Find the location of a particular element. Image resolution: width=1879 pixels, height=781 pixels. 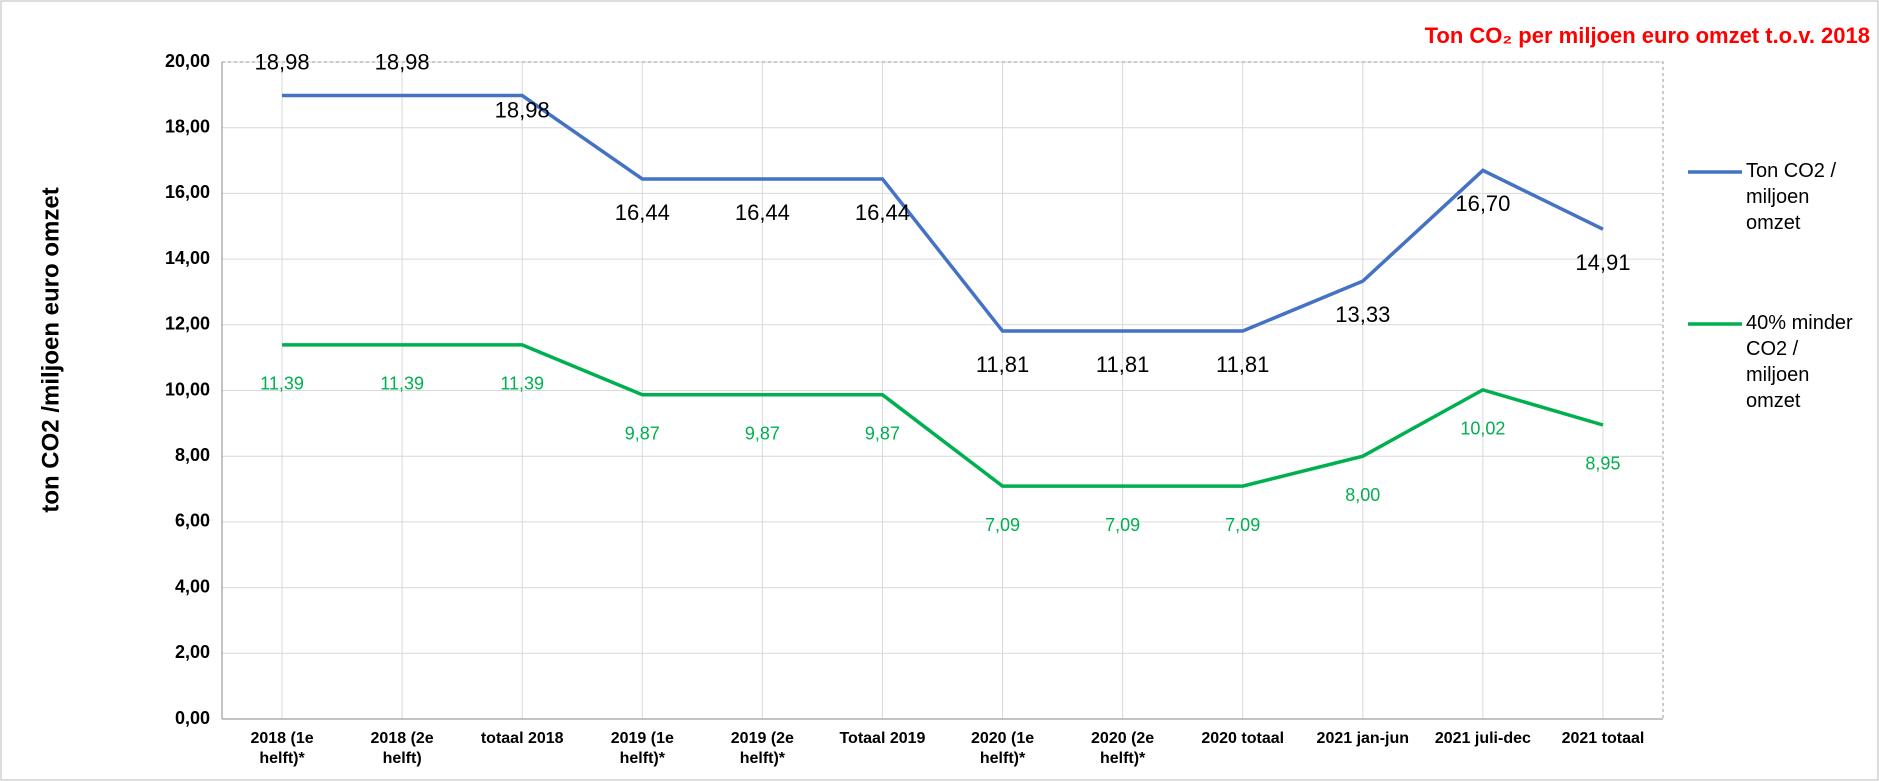

data-label: 16,70 is located at coordinates (1482, 203).